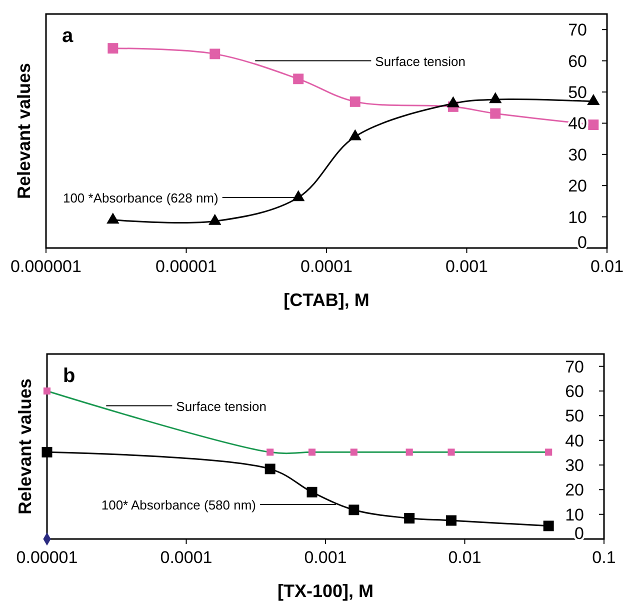 The width and height of the screenshot is (631, 602). What do you see at coordinates (178, 504) in the screenshot?
I see `annotation: 100* Absorbance (580 nm)` at bounding box center [178, 504].